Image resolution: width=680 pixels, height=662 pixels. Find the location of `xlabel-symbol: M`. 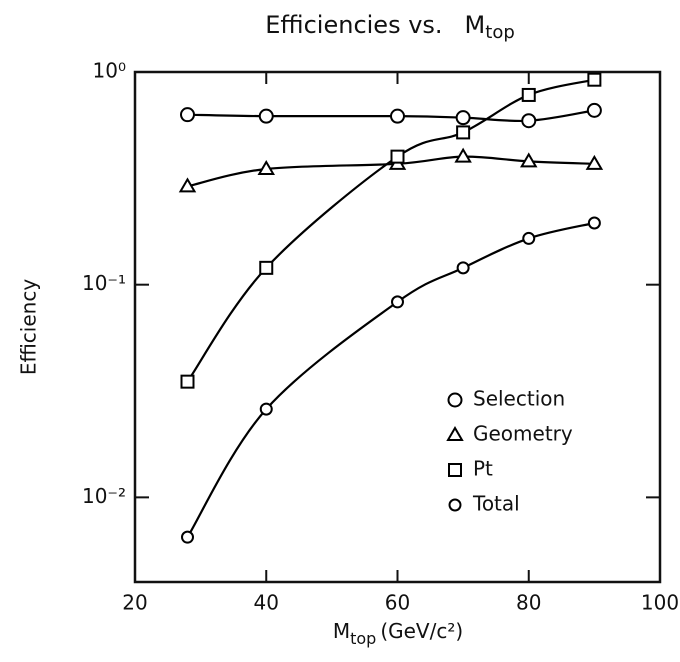

xlabel-symbol: M is located at coordinates (341, 631).